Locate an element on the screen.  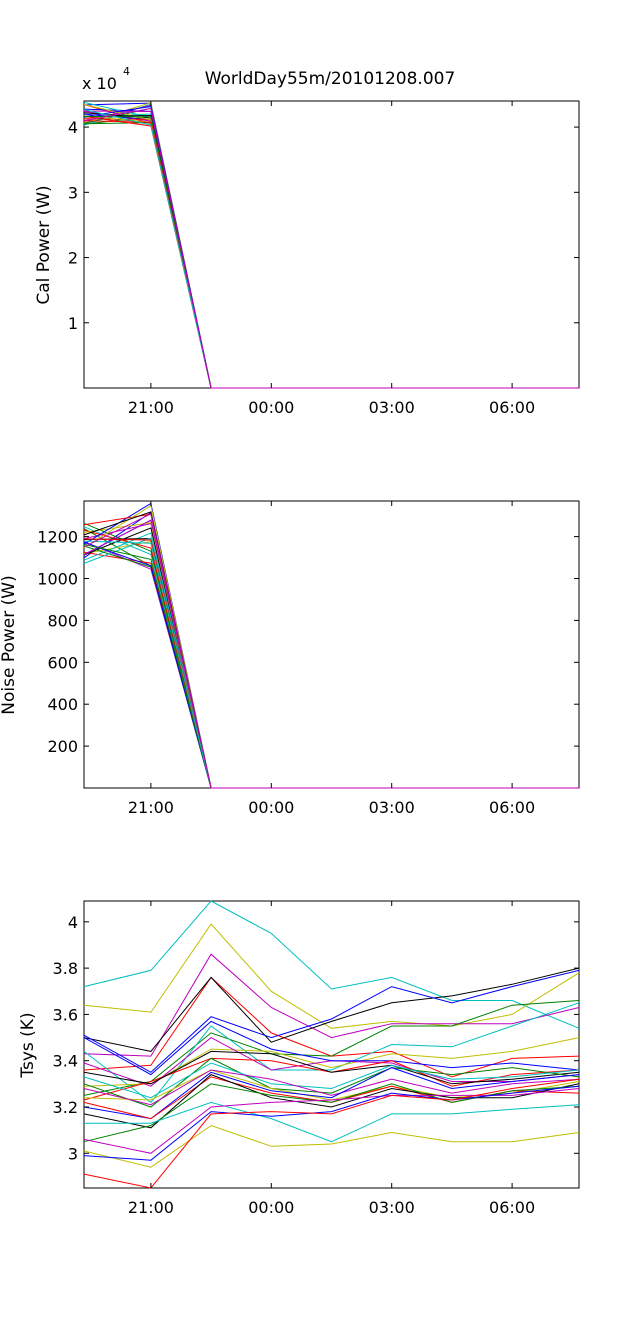
ytick-label: 3.6 is located at coordinates (65, 1014).